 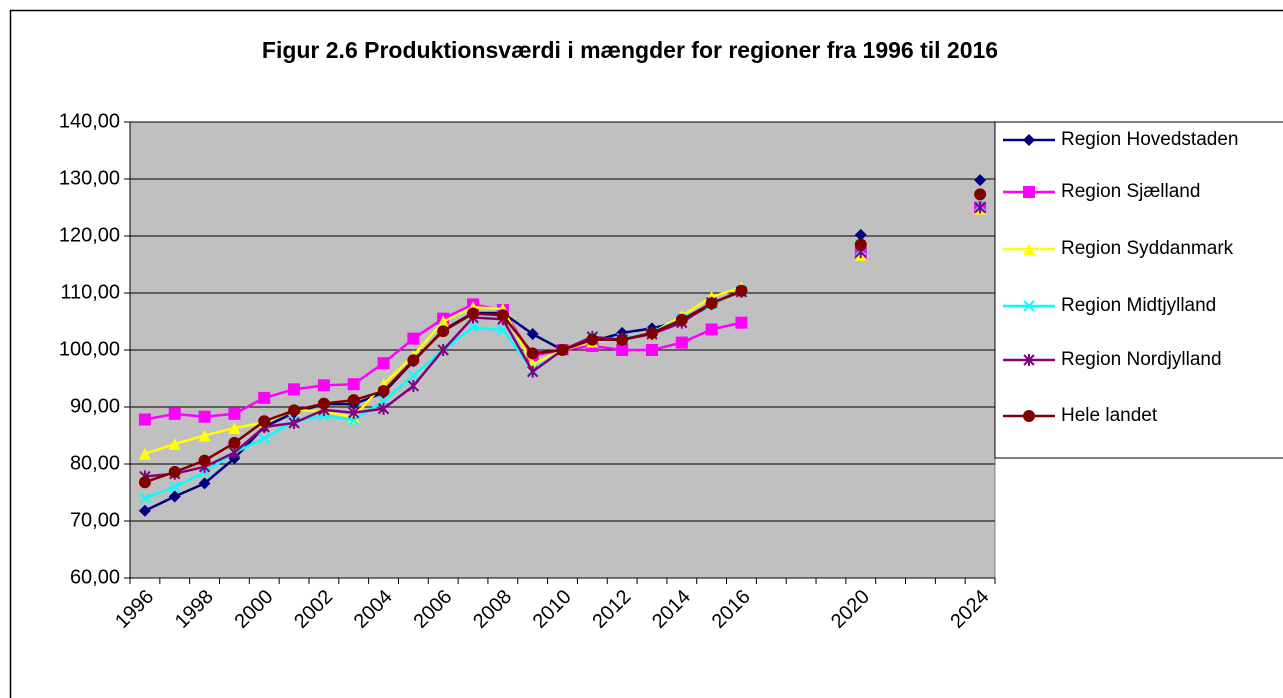 What do you see at coordinates (1147, 248) in the screenshot?
I see `legend-label: Region Syddanmark` at bounding box center [1147, 248].